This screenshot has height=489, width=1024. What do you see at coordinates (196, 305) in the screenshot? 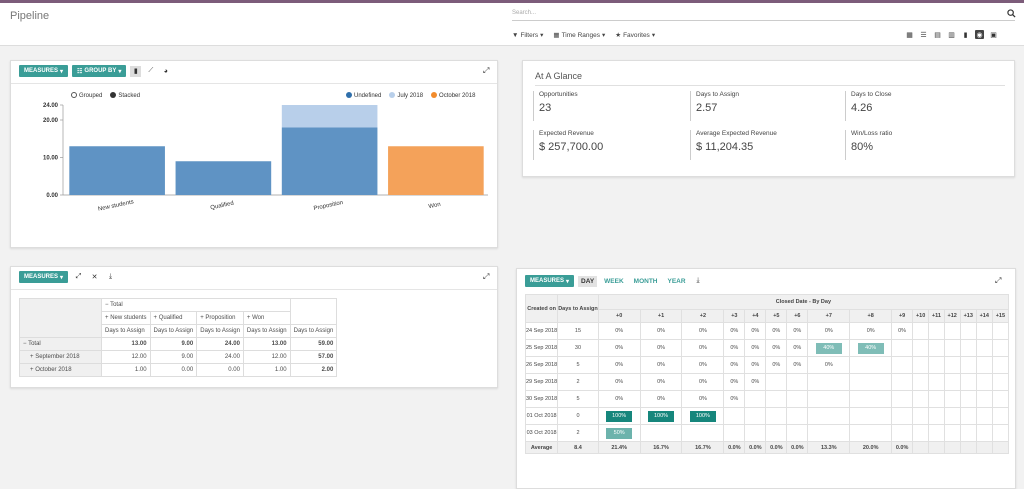
I see `pivot-header-total: − Total` at bounding box center [196, 305].